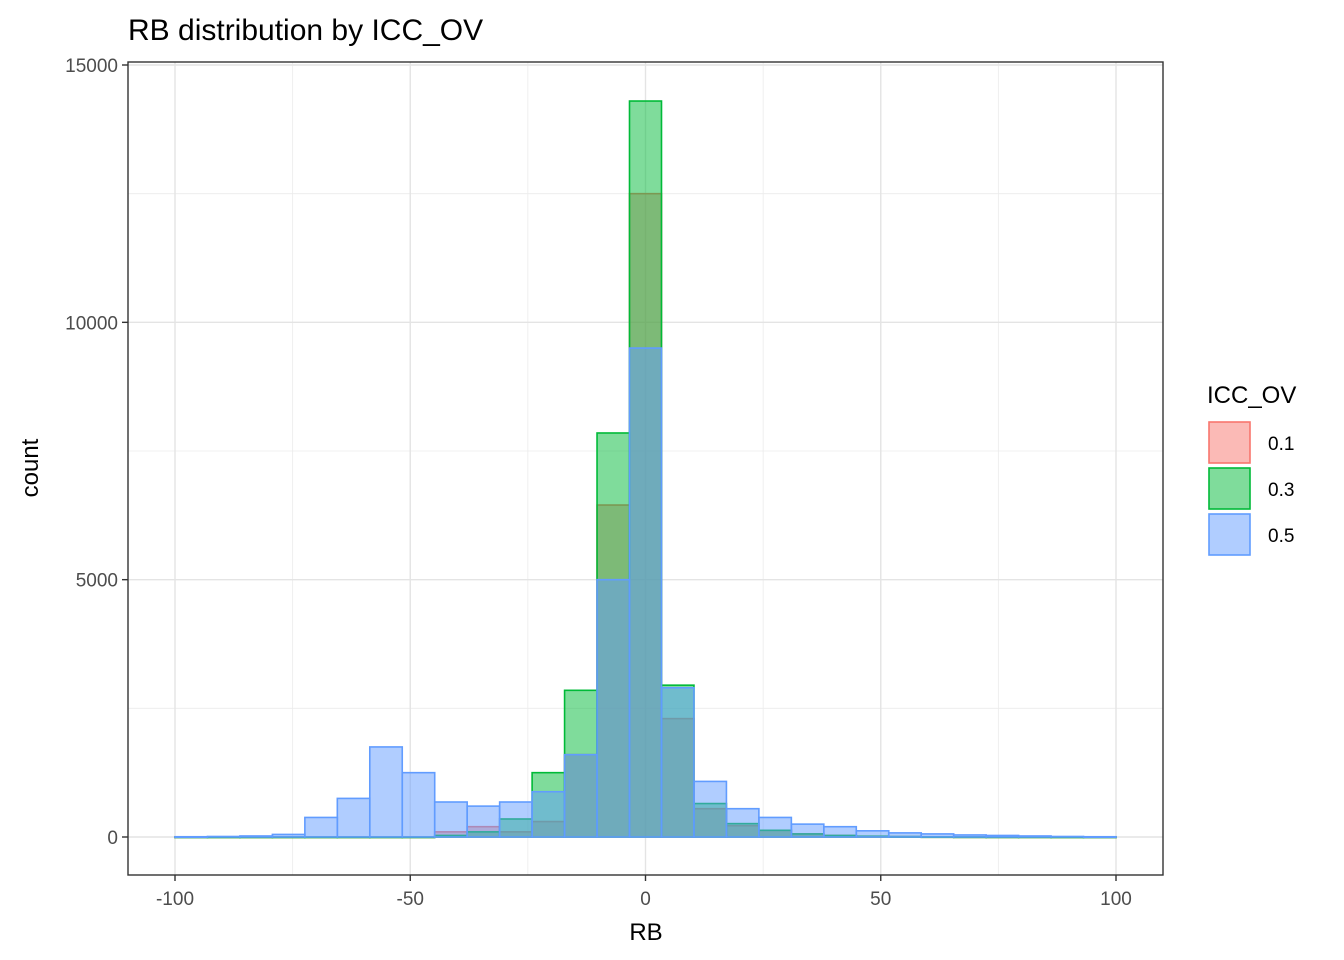 The width and height of the screenshot is (1344, 960). What do you see at coordinates (305, 30) in the screenshot?
I see `chart-title: RB distribution by ICC_OV` at bounding box center [305, 30].